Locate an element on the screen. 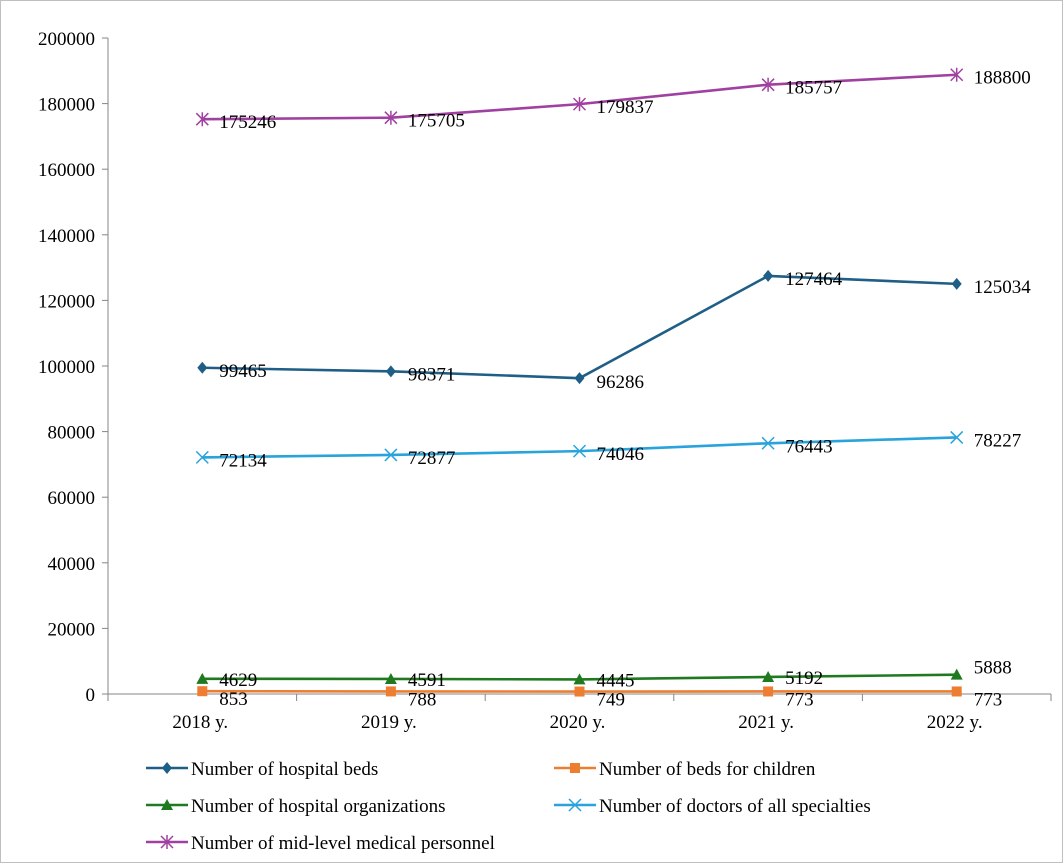  data-label-doctors: 76443 is located at coordinates (809, 446).